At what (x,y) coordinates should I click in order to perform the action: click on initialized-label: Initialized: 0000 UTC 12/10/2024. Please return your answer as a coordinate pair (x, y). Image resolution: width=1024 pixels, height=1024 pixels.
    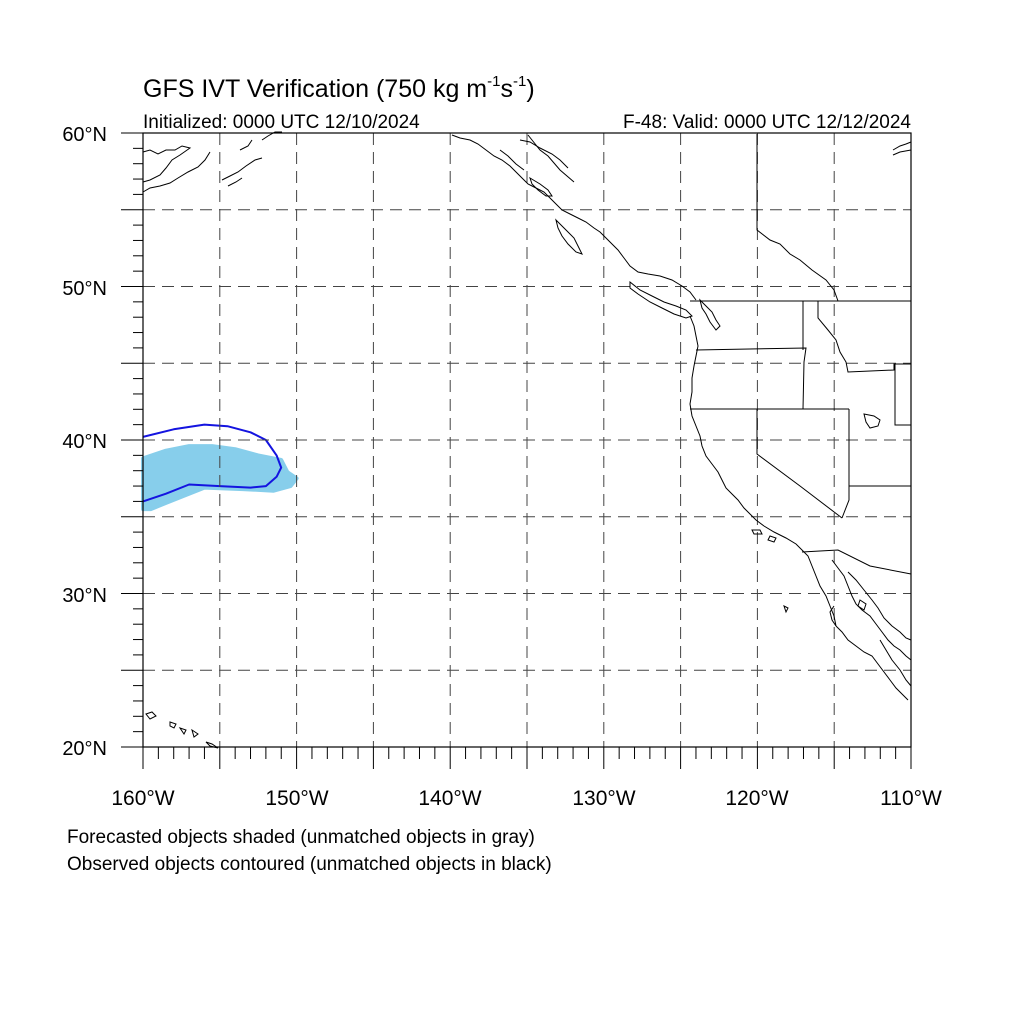
    Looking at the image, I should click on (281, 122).